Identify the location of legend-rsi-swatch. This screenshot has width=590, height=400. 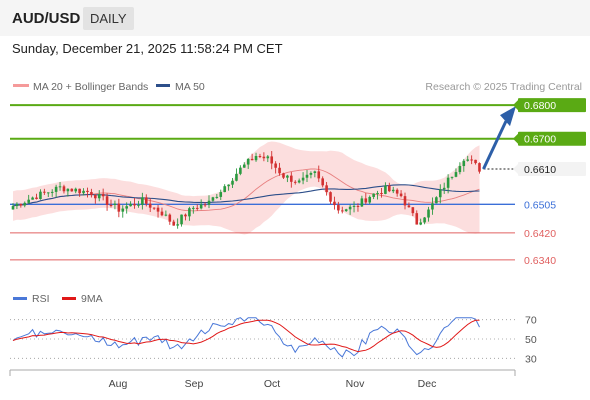
(20, 298).